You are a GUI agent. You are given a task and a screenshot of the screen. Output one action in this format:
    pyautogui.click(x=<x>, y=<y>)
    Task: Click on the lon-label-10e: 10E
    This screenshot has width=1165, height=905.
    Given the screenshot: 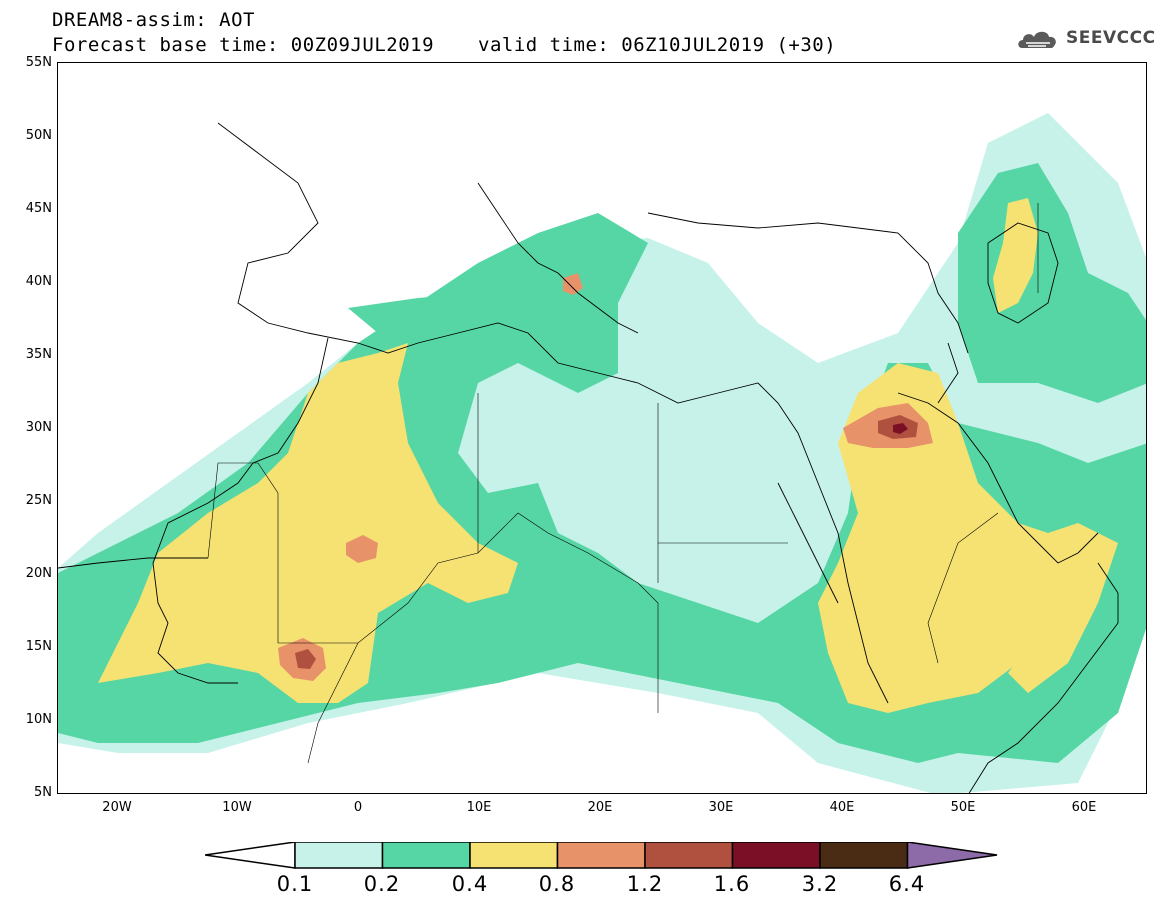 What is the action you would take?
    pyautogui.click(x=479, y=807)
    